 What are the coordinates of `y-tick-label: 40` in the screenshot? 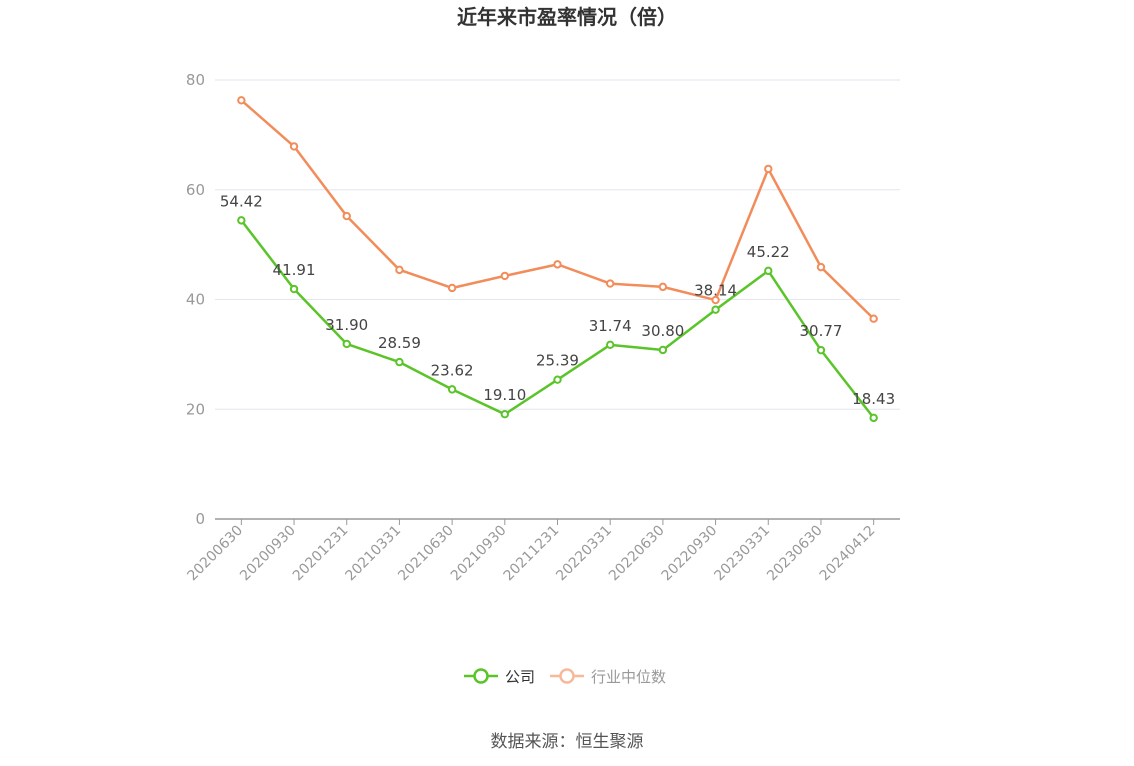 It's located at (195, 300).